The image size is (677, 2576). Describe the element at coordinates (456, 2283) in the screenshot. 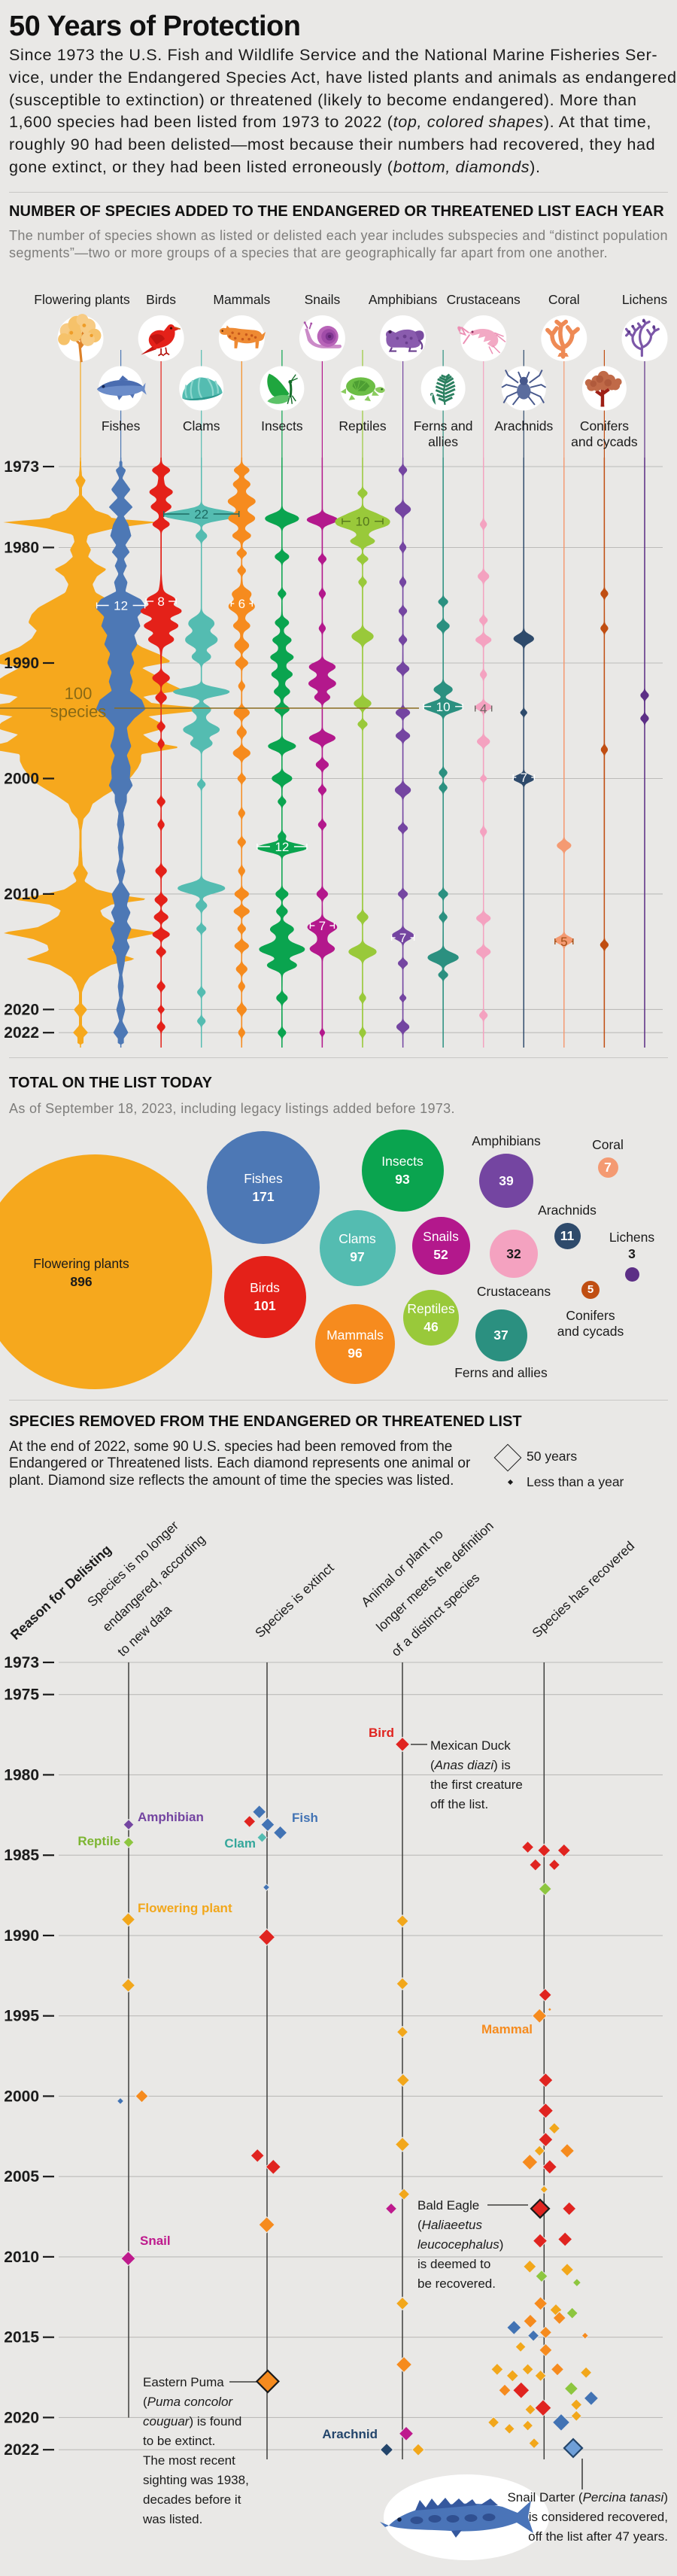

I see `svg-text: be recovered.` at that location.